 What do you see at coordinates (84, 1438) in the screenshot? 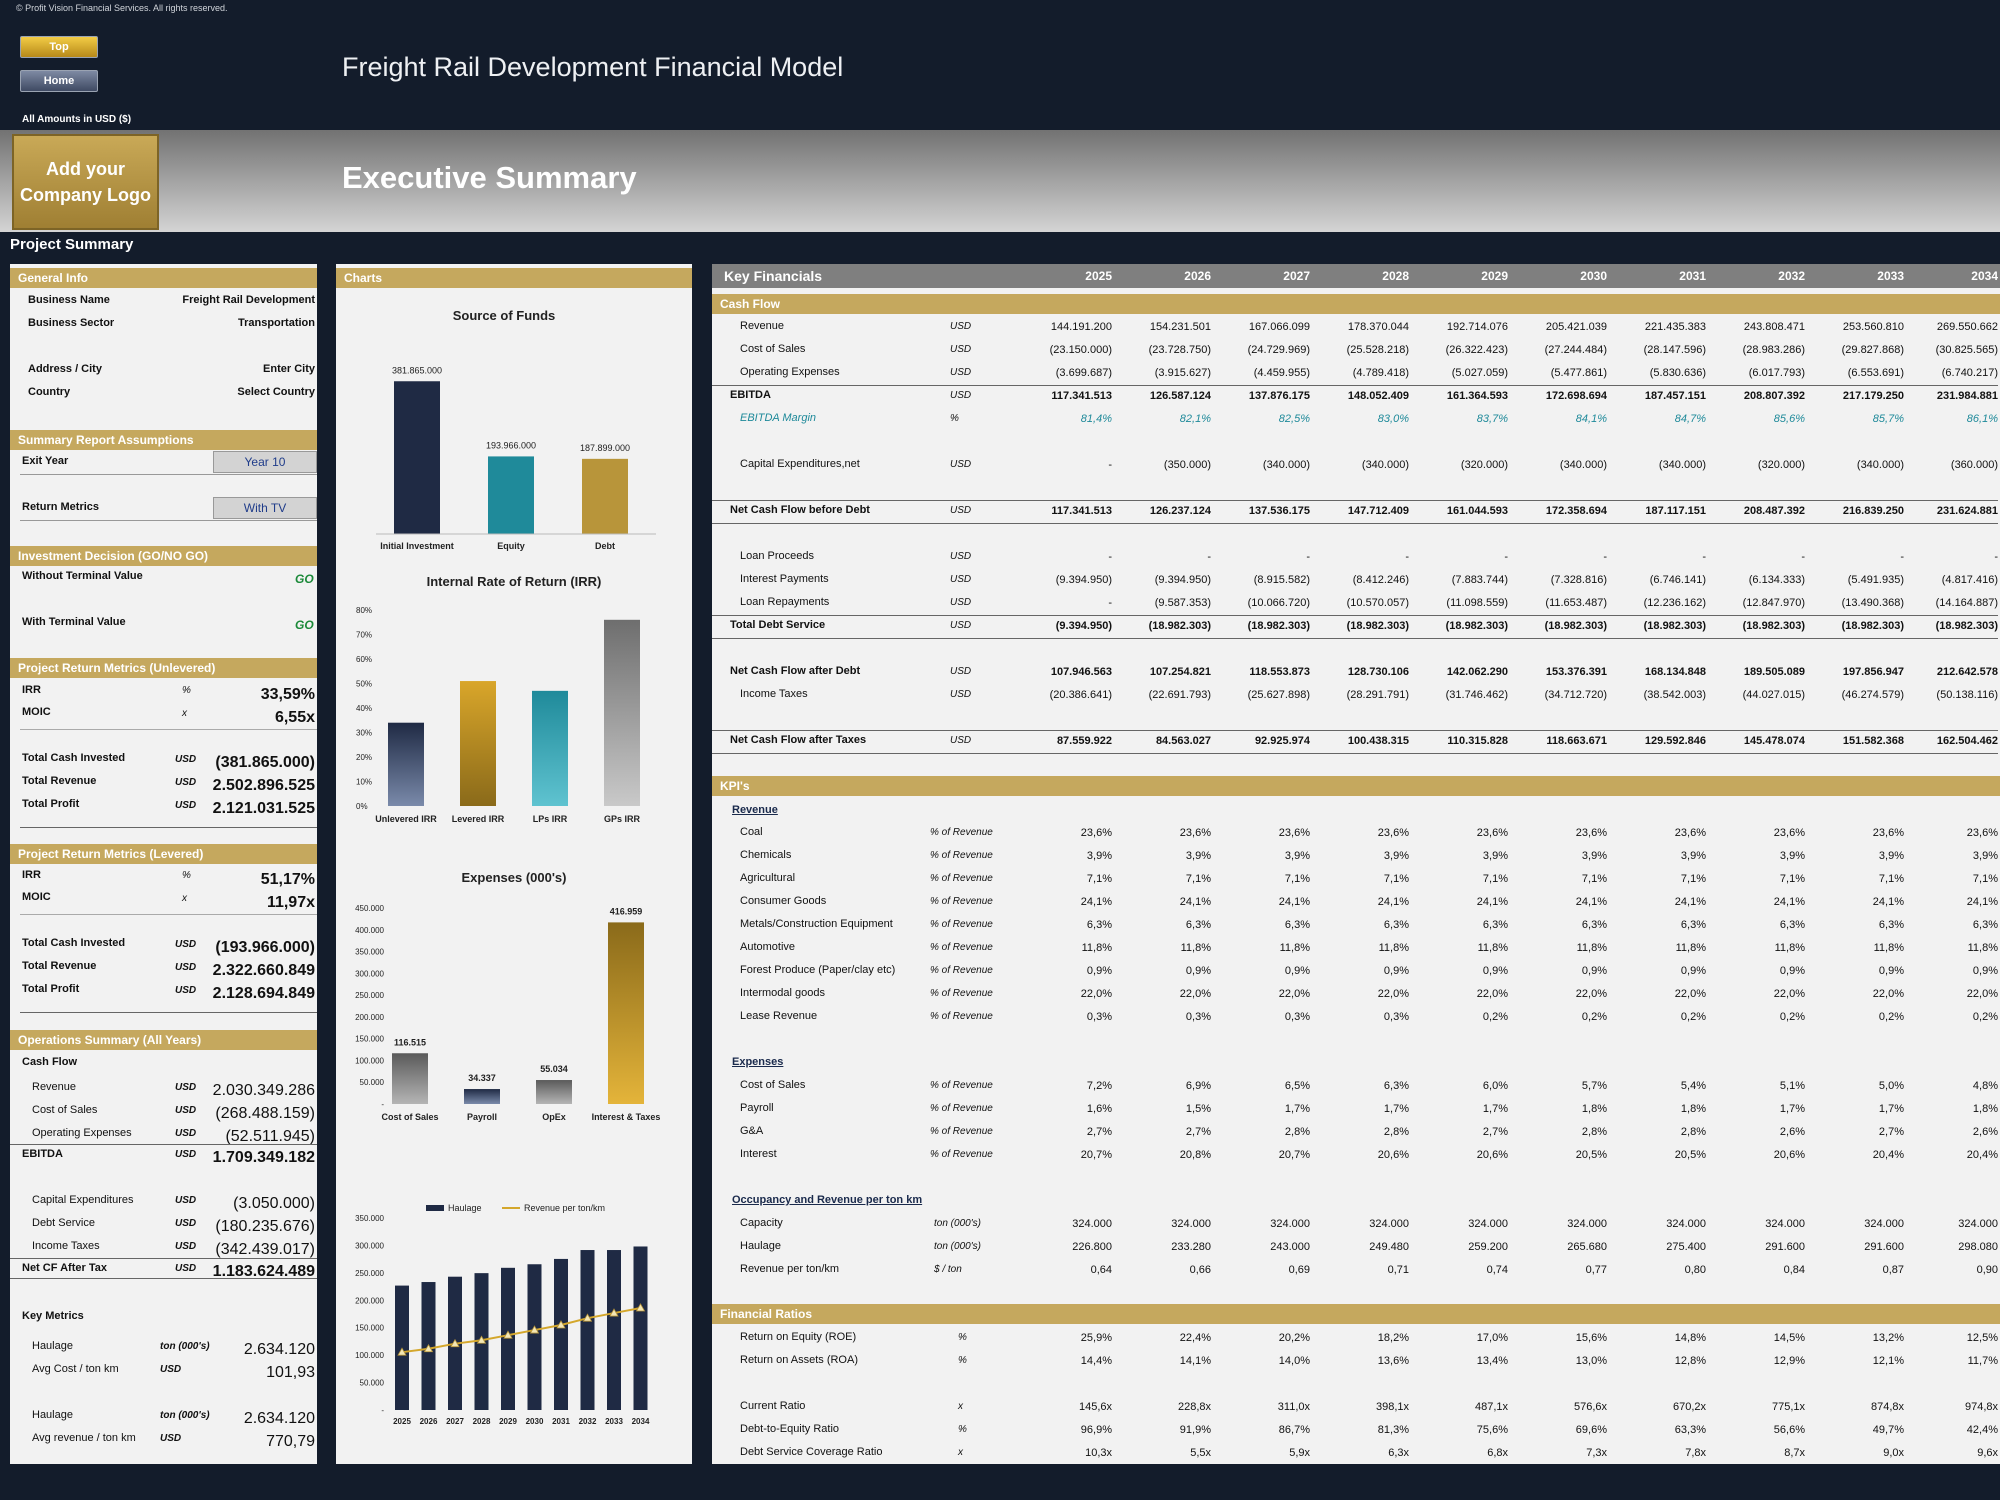
I see `key-metric-label: Avg revenue / ton km` at bounding box center [84, 1438].